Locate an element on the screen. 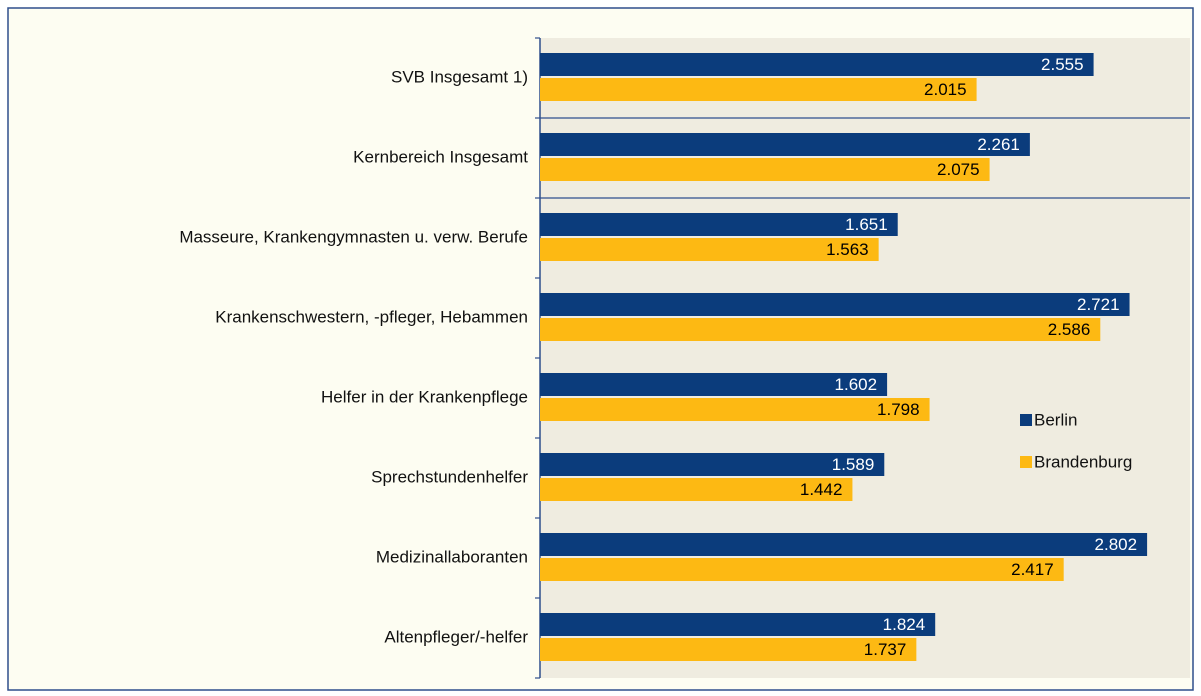 The image size is (1201, 696). value-label: 2.075 is located at coordinates (958, 169).